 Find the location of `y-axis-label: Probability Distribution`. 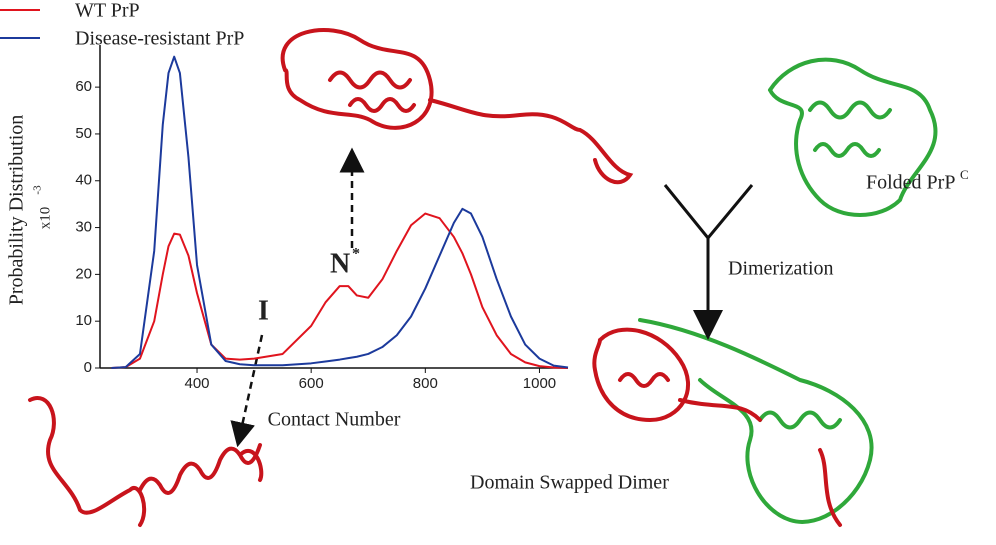

y-axis-label: Probability Distribution is located at coordinates (17, 210).